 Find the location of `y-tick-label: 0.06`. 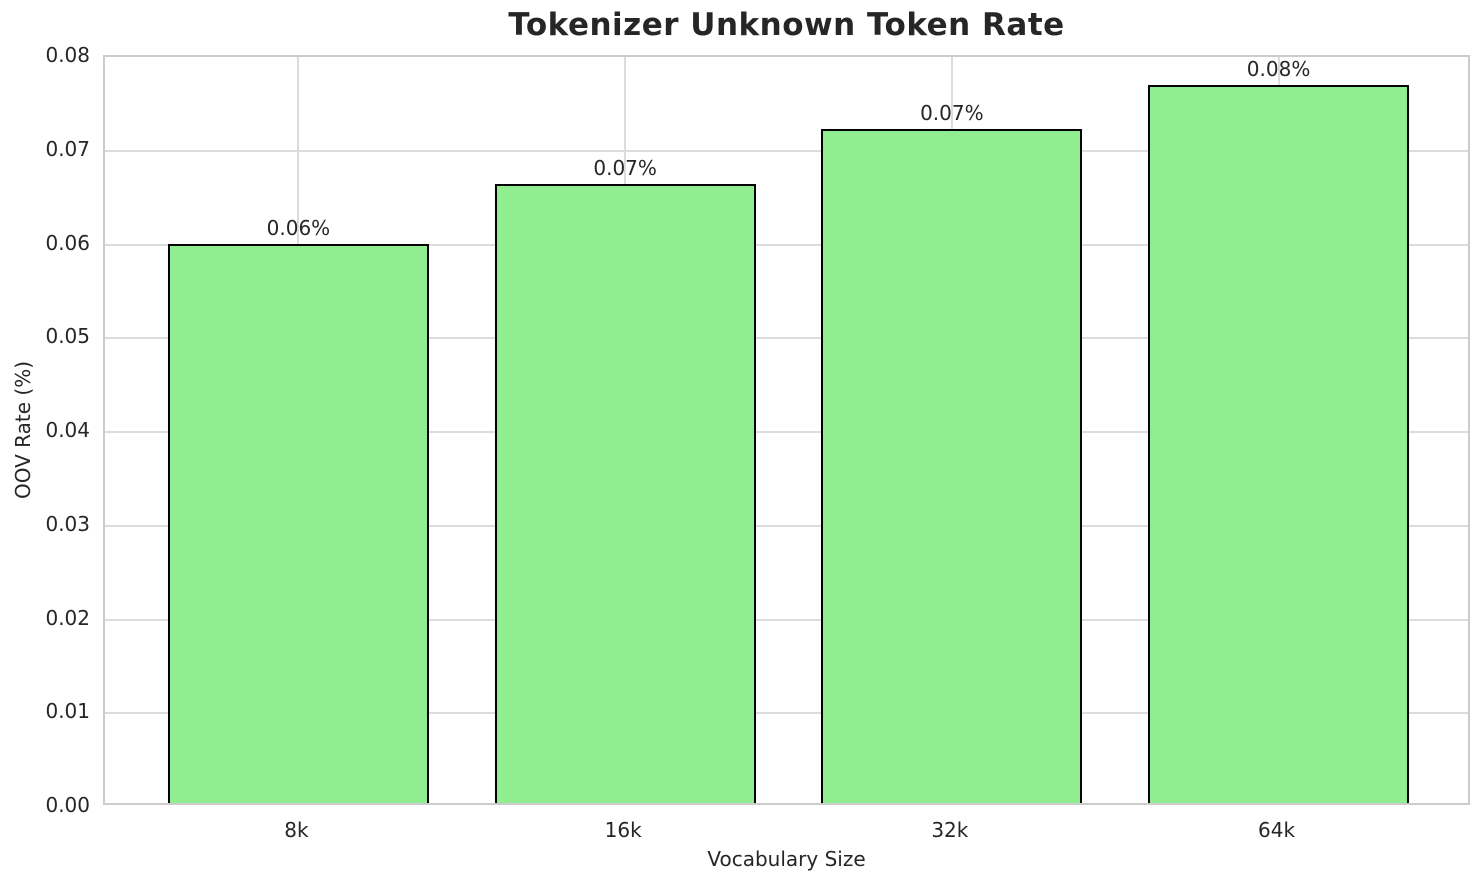

y-tick-label: 0.06 is located at coordinates (67, 242).